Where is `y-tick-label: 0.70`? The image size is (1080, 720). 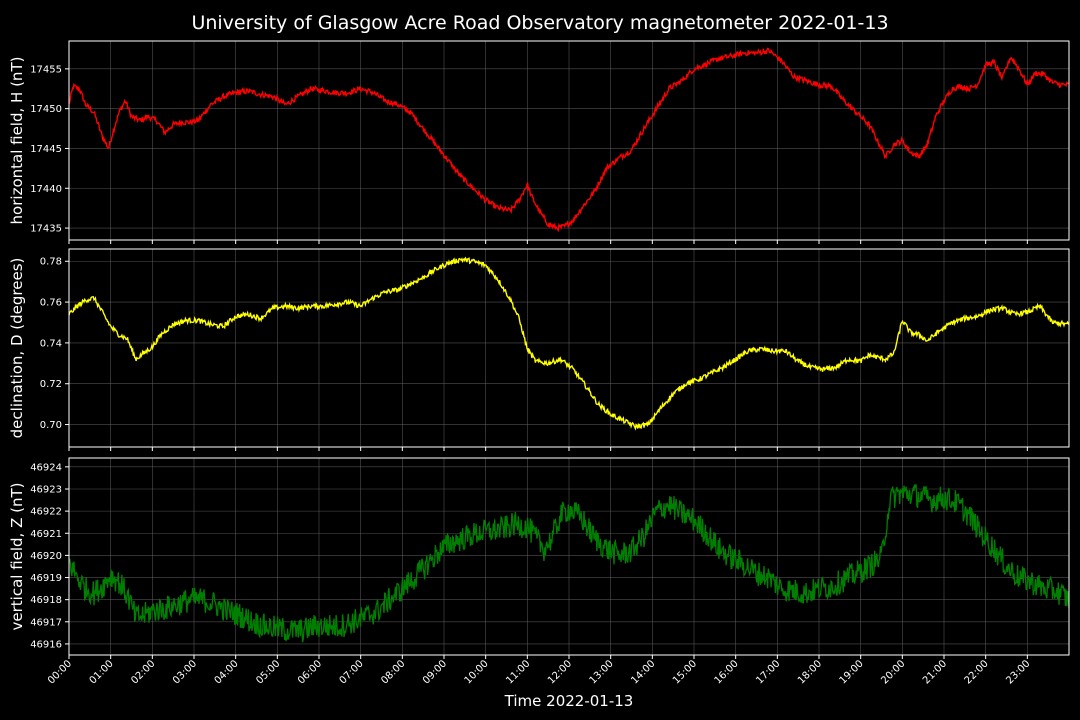
y-tick-label: 0.70 is located at coordinates (51, 425).